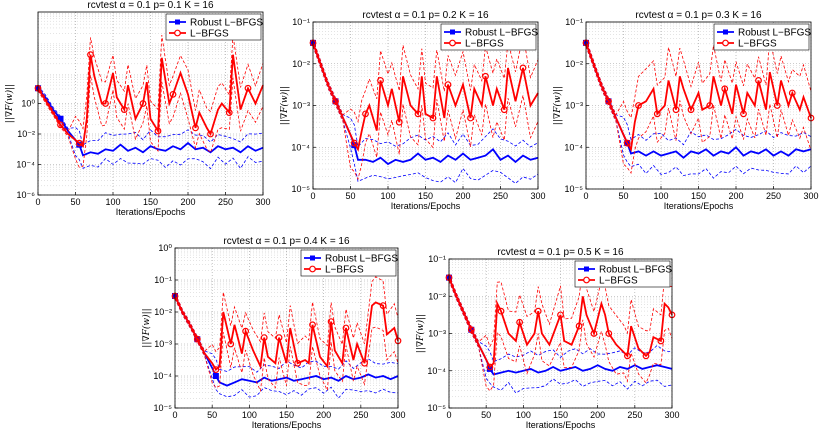 The width and height of the screenshot is (830, 437). I want to click on legend-box, so click(348, 263).